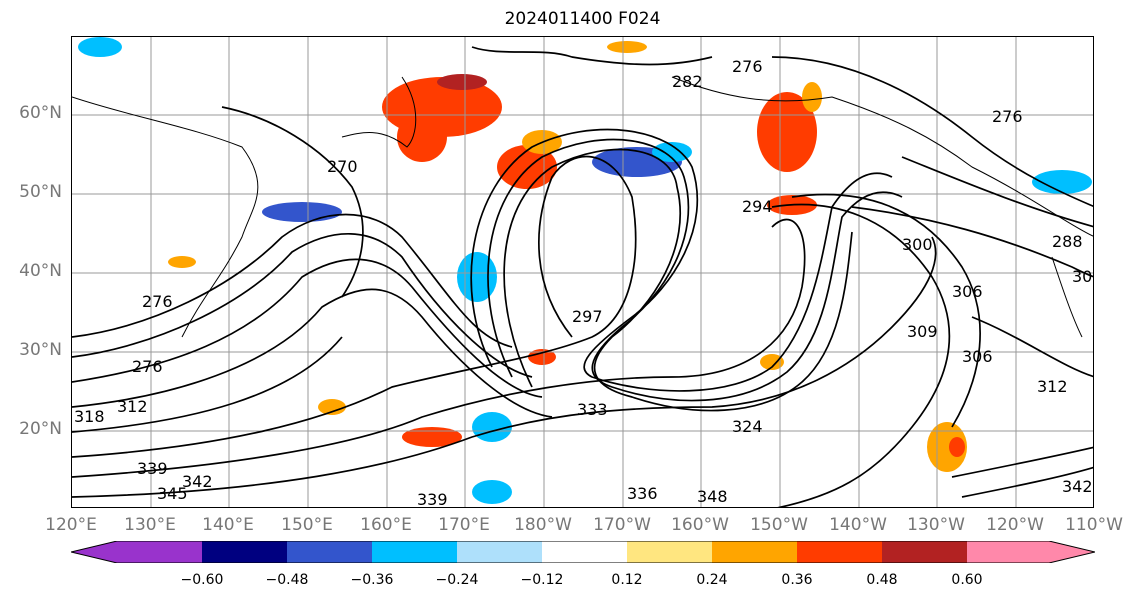  What do you see at coordinates (587, 316) in the screenshot?
I see `contour-label: 297` at bounding box center [587, 316].